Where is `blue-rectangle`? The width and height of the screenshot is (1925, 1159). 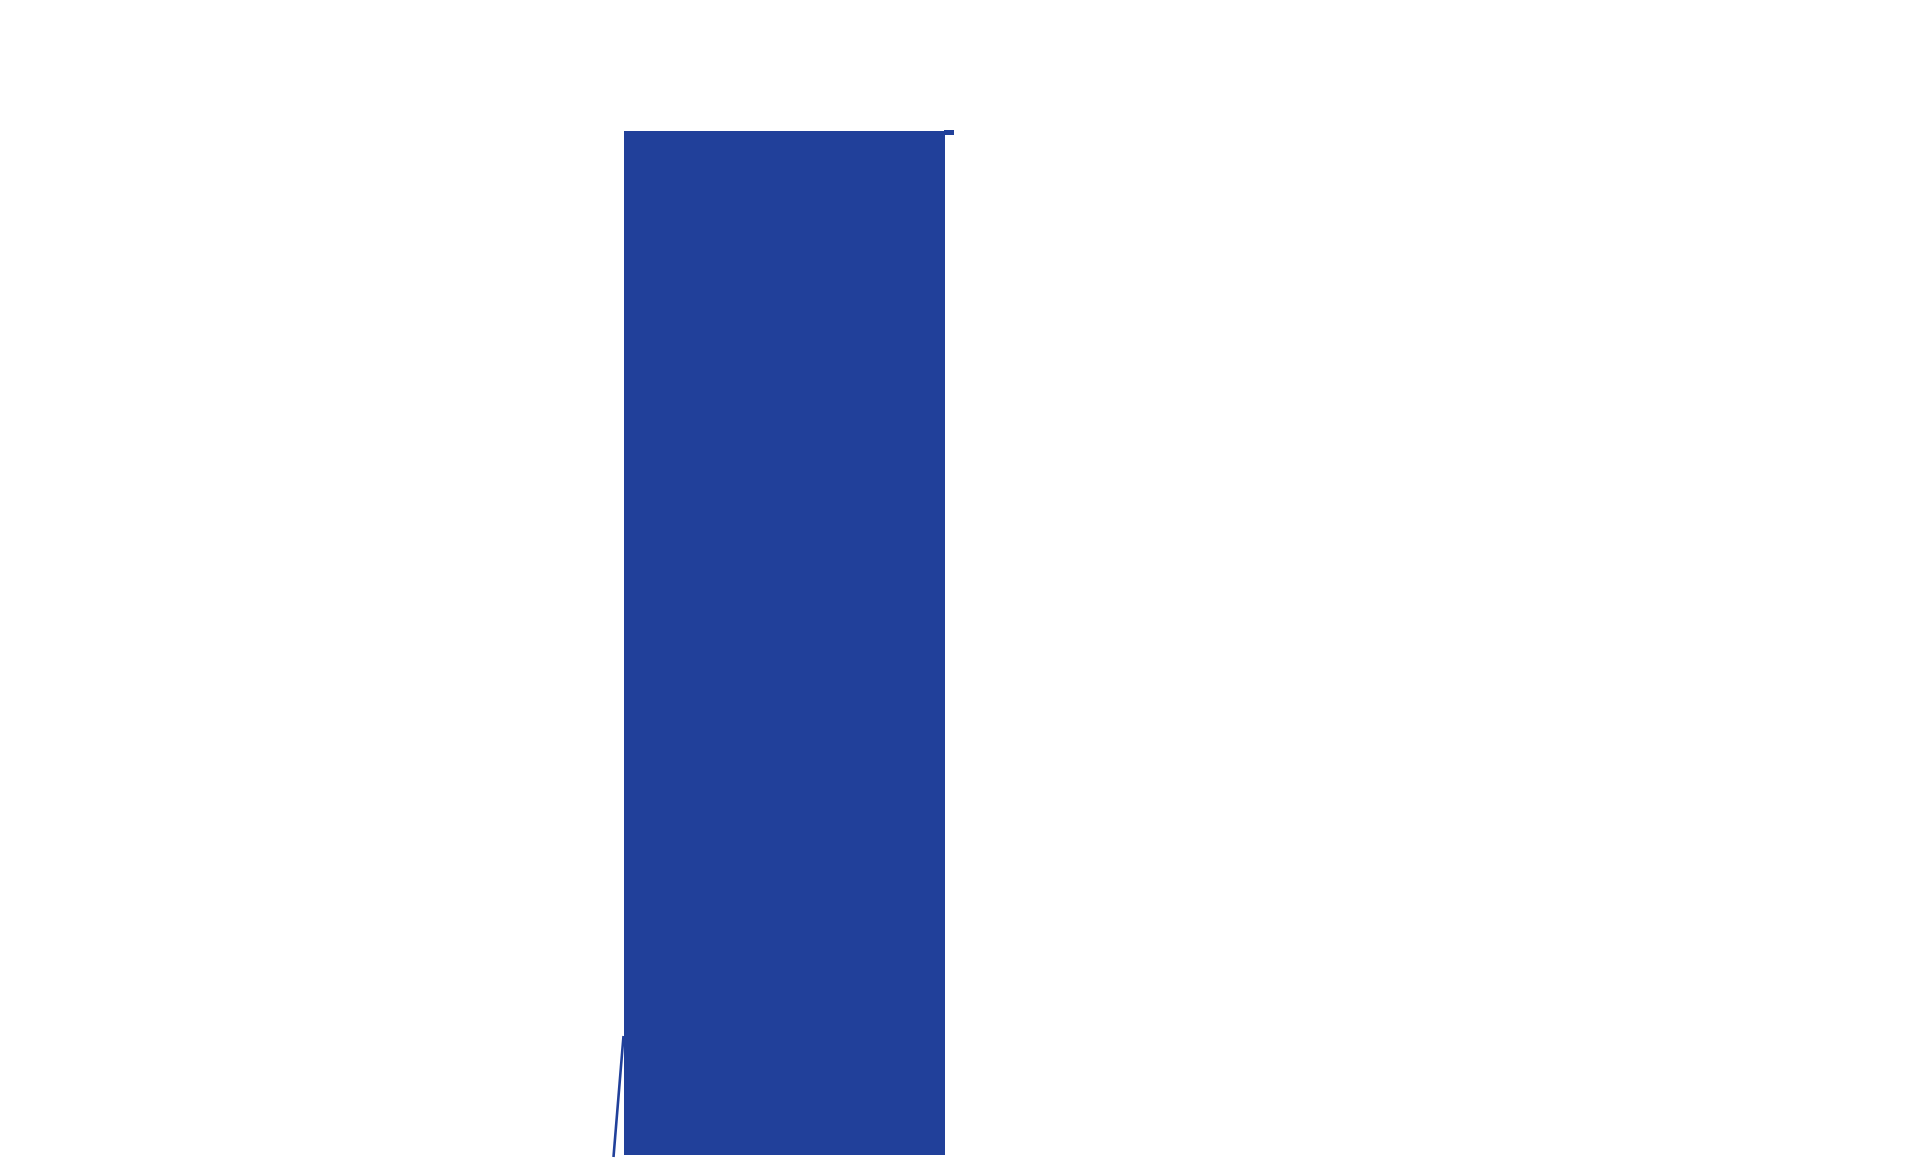 blue-rectangle is located at coordinates (784, 643).